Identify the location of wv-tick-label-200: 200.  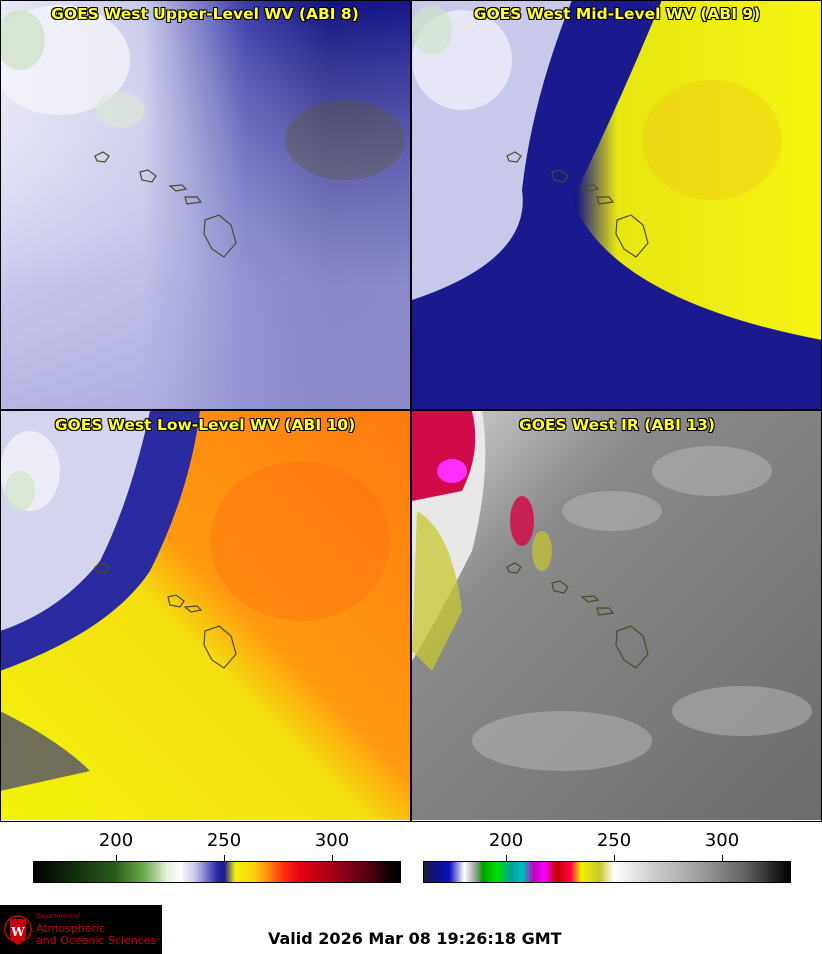
(116, 840).